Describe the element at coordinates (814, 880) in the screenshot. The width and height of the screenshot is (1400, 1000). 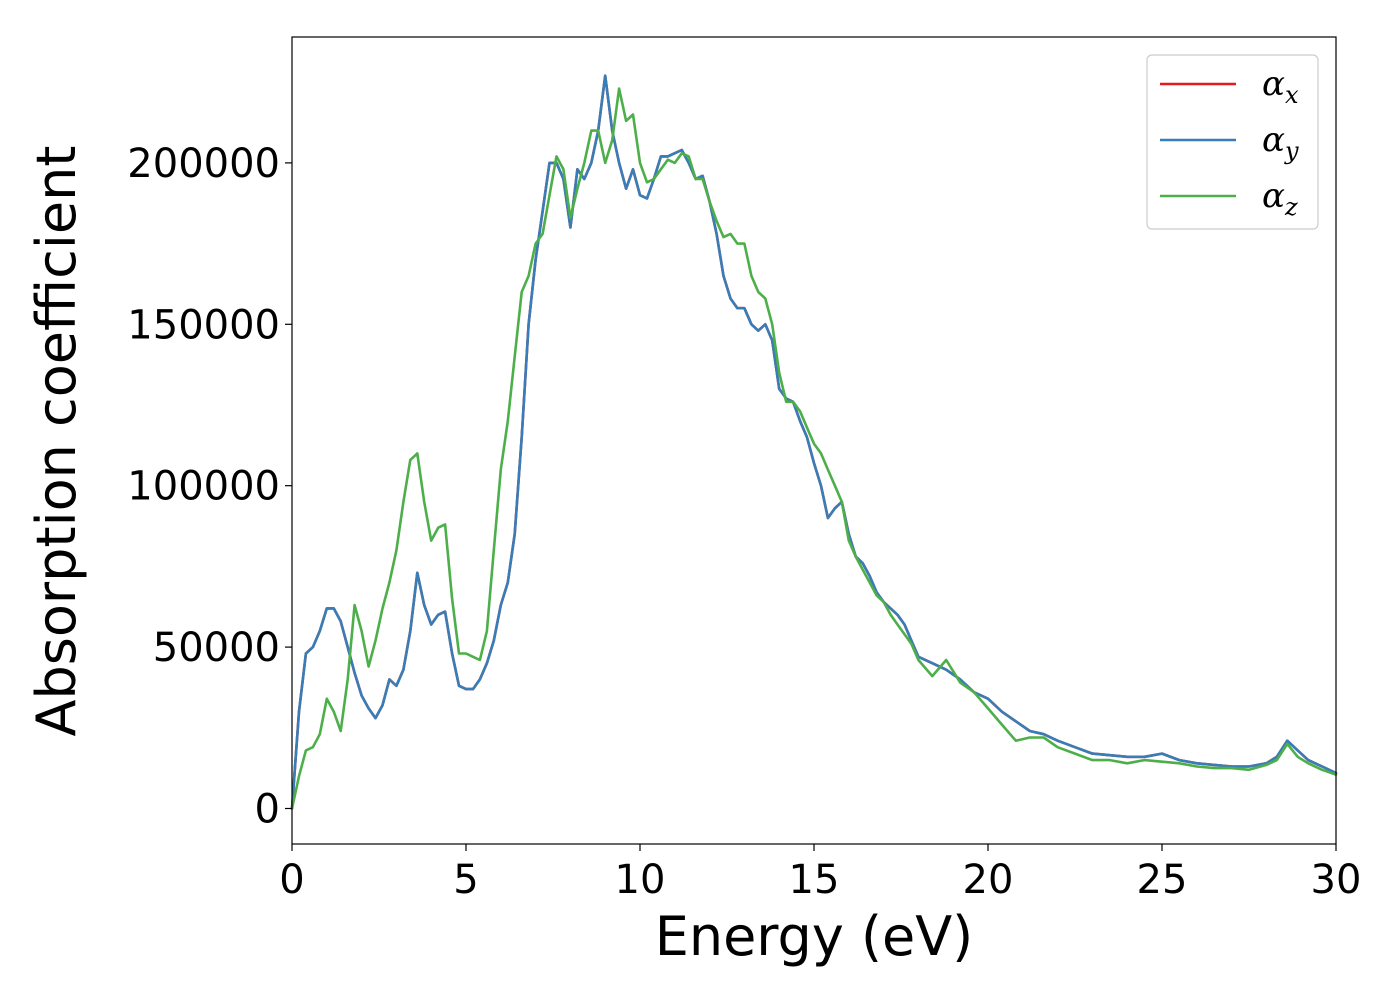
I see `x-tick-label: 15` at that location.